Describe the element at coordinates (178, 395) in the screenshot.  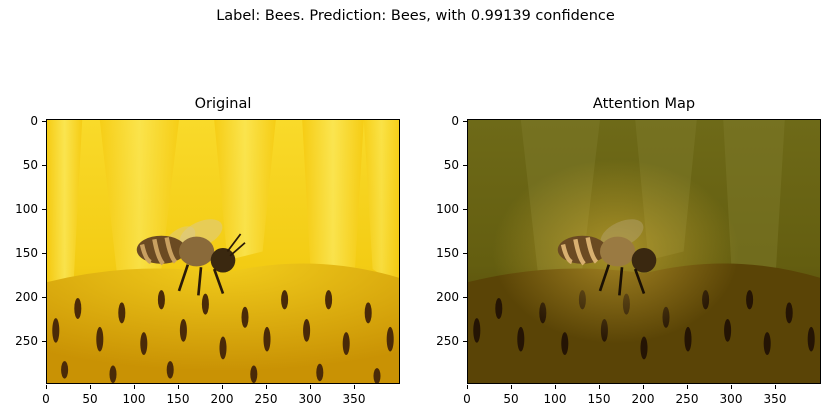
I see `x-tick-left-150: 150` at that location.